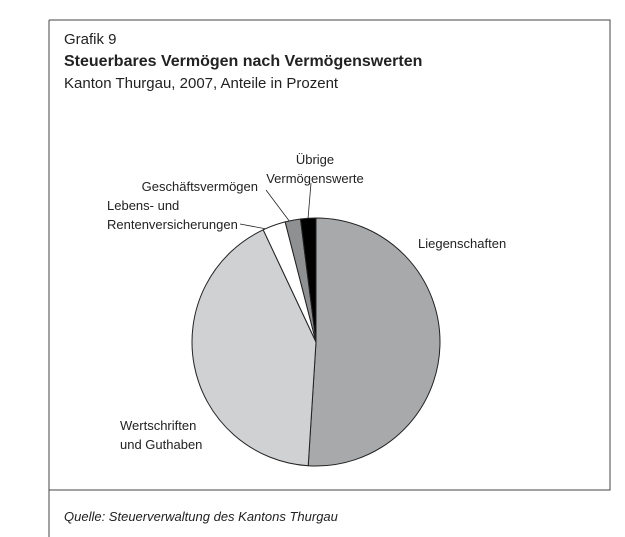 The image size is (625, 537). Describe the element at coordinates (462, 243) in the screenshot. I see `slice-label: Liegenschaften` at that location.